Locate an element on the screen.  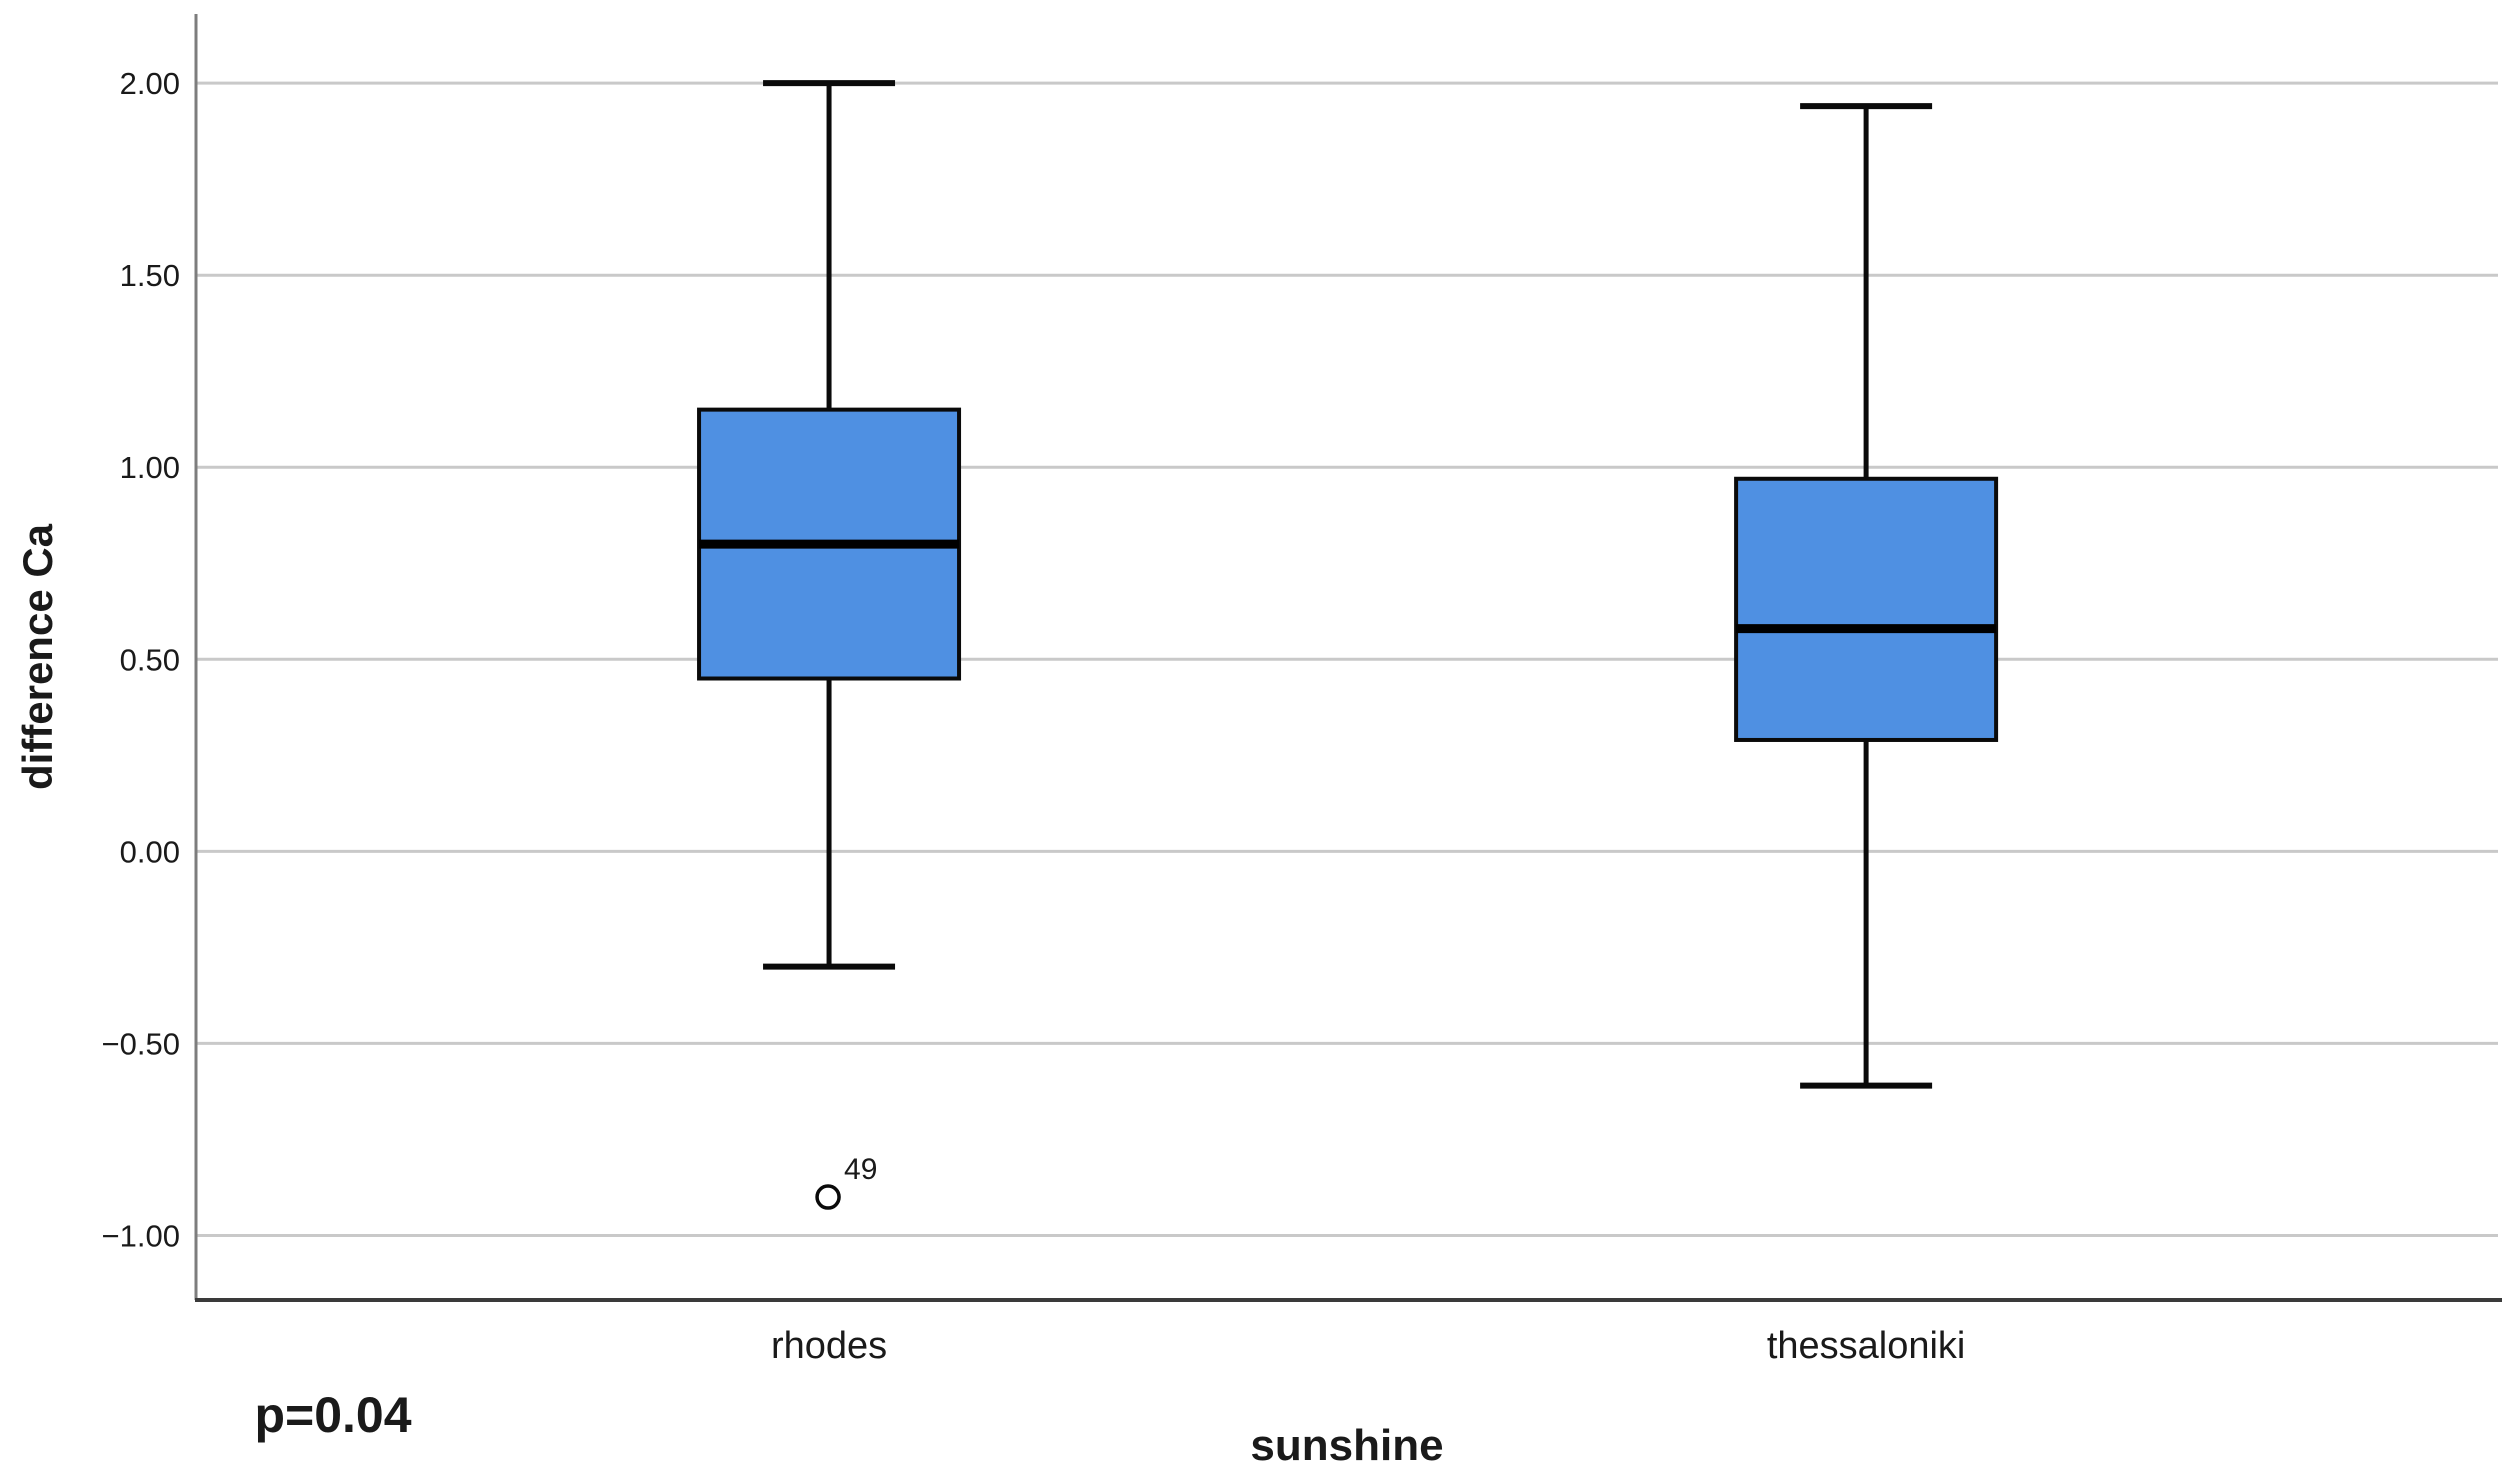
y-tick-label: 1.50 is located at coordinates (150, 275).